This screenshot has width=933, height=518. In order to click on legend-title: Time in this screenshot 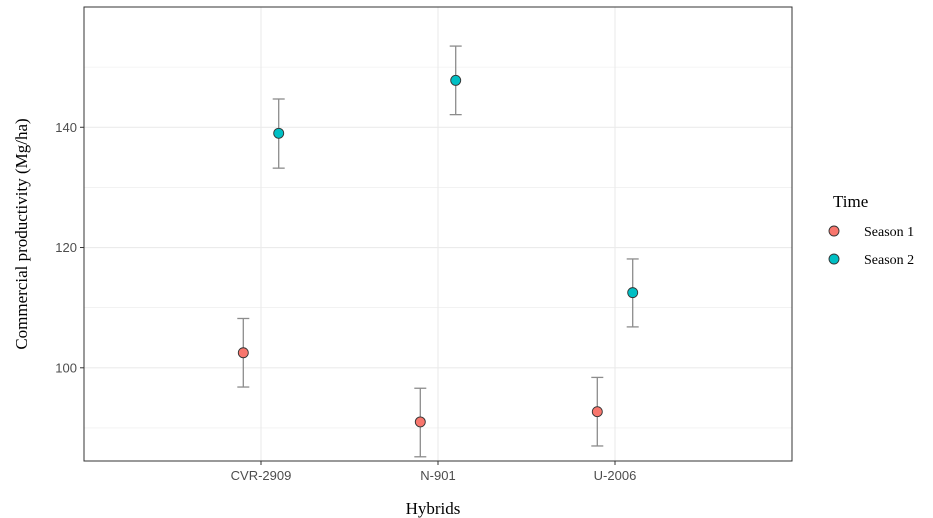, I will do `click(850, 201)`.